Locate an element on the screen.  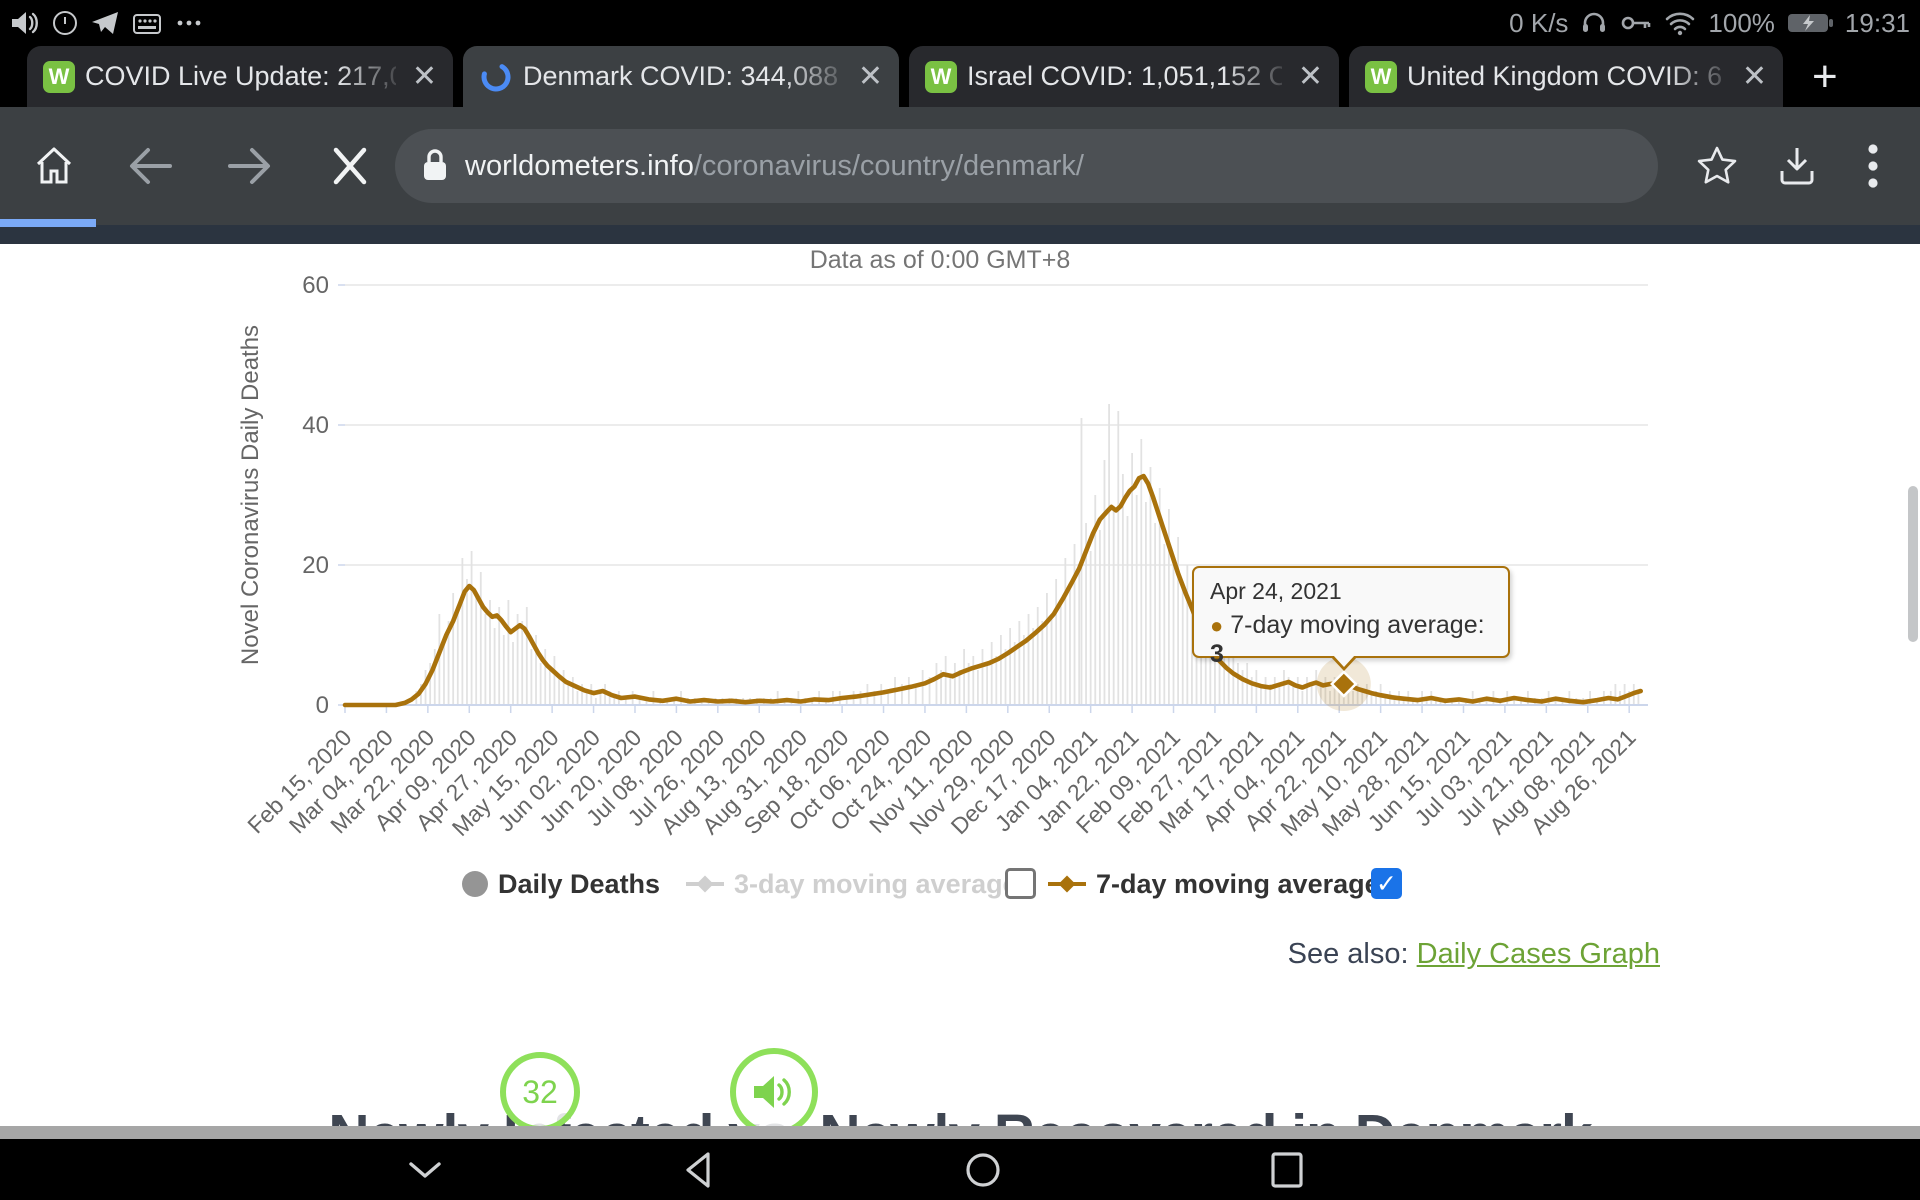
svg-text: May 10, 2021 is located at coordinates (1333, 782).